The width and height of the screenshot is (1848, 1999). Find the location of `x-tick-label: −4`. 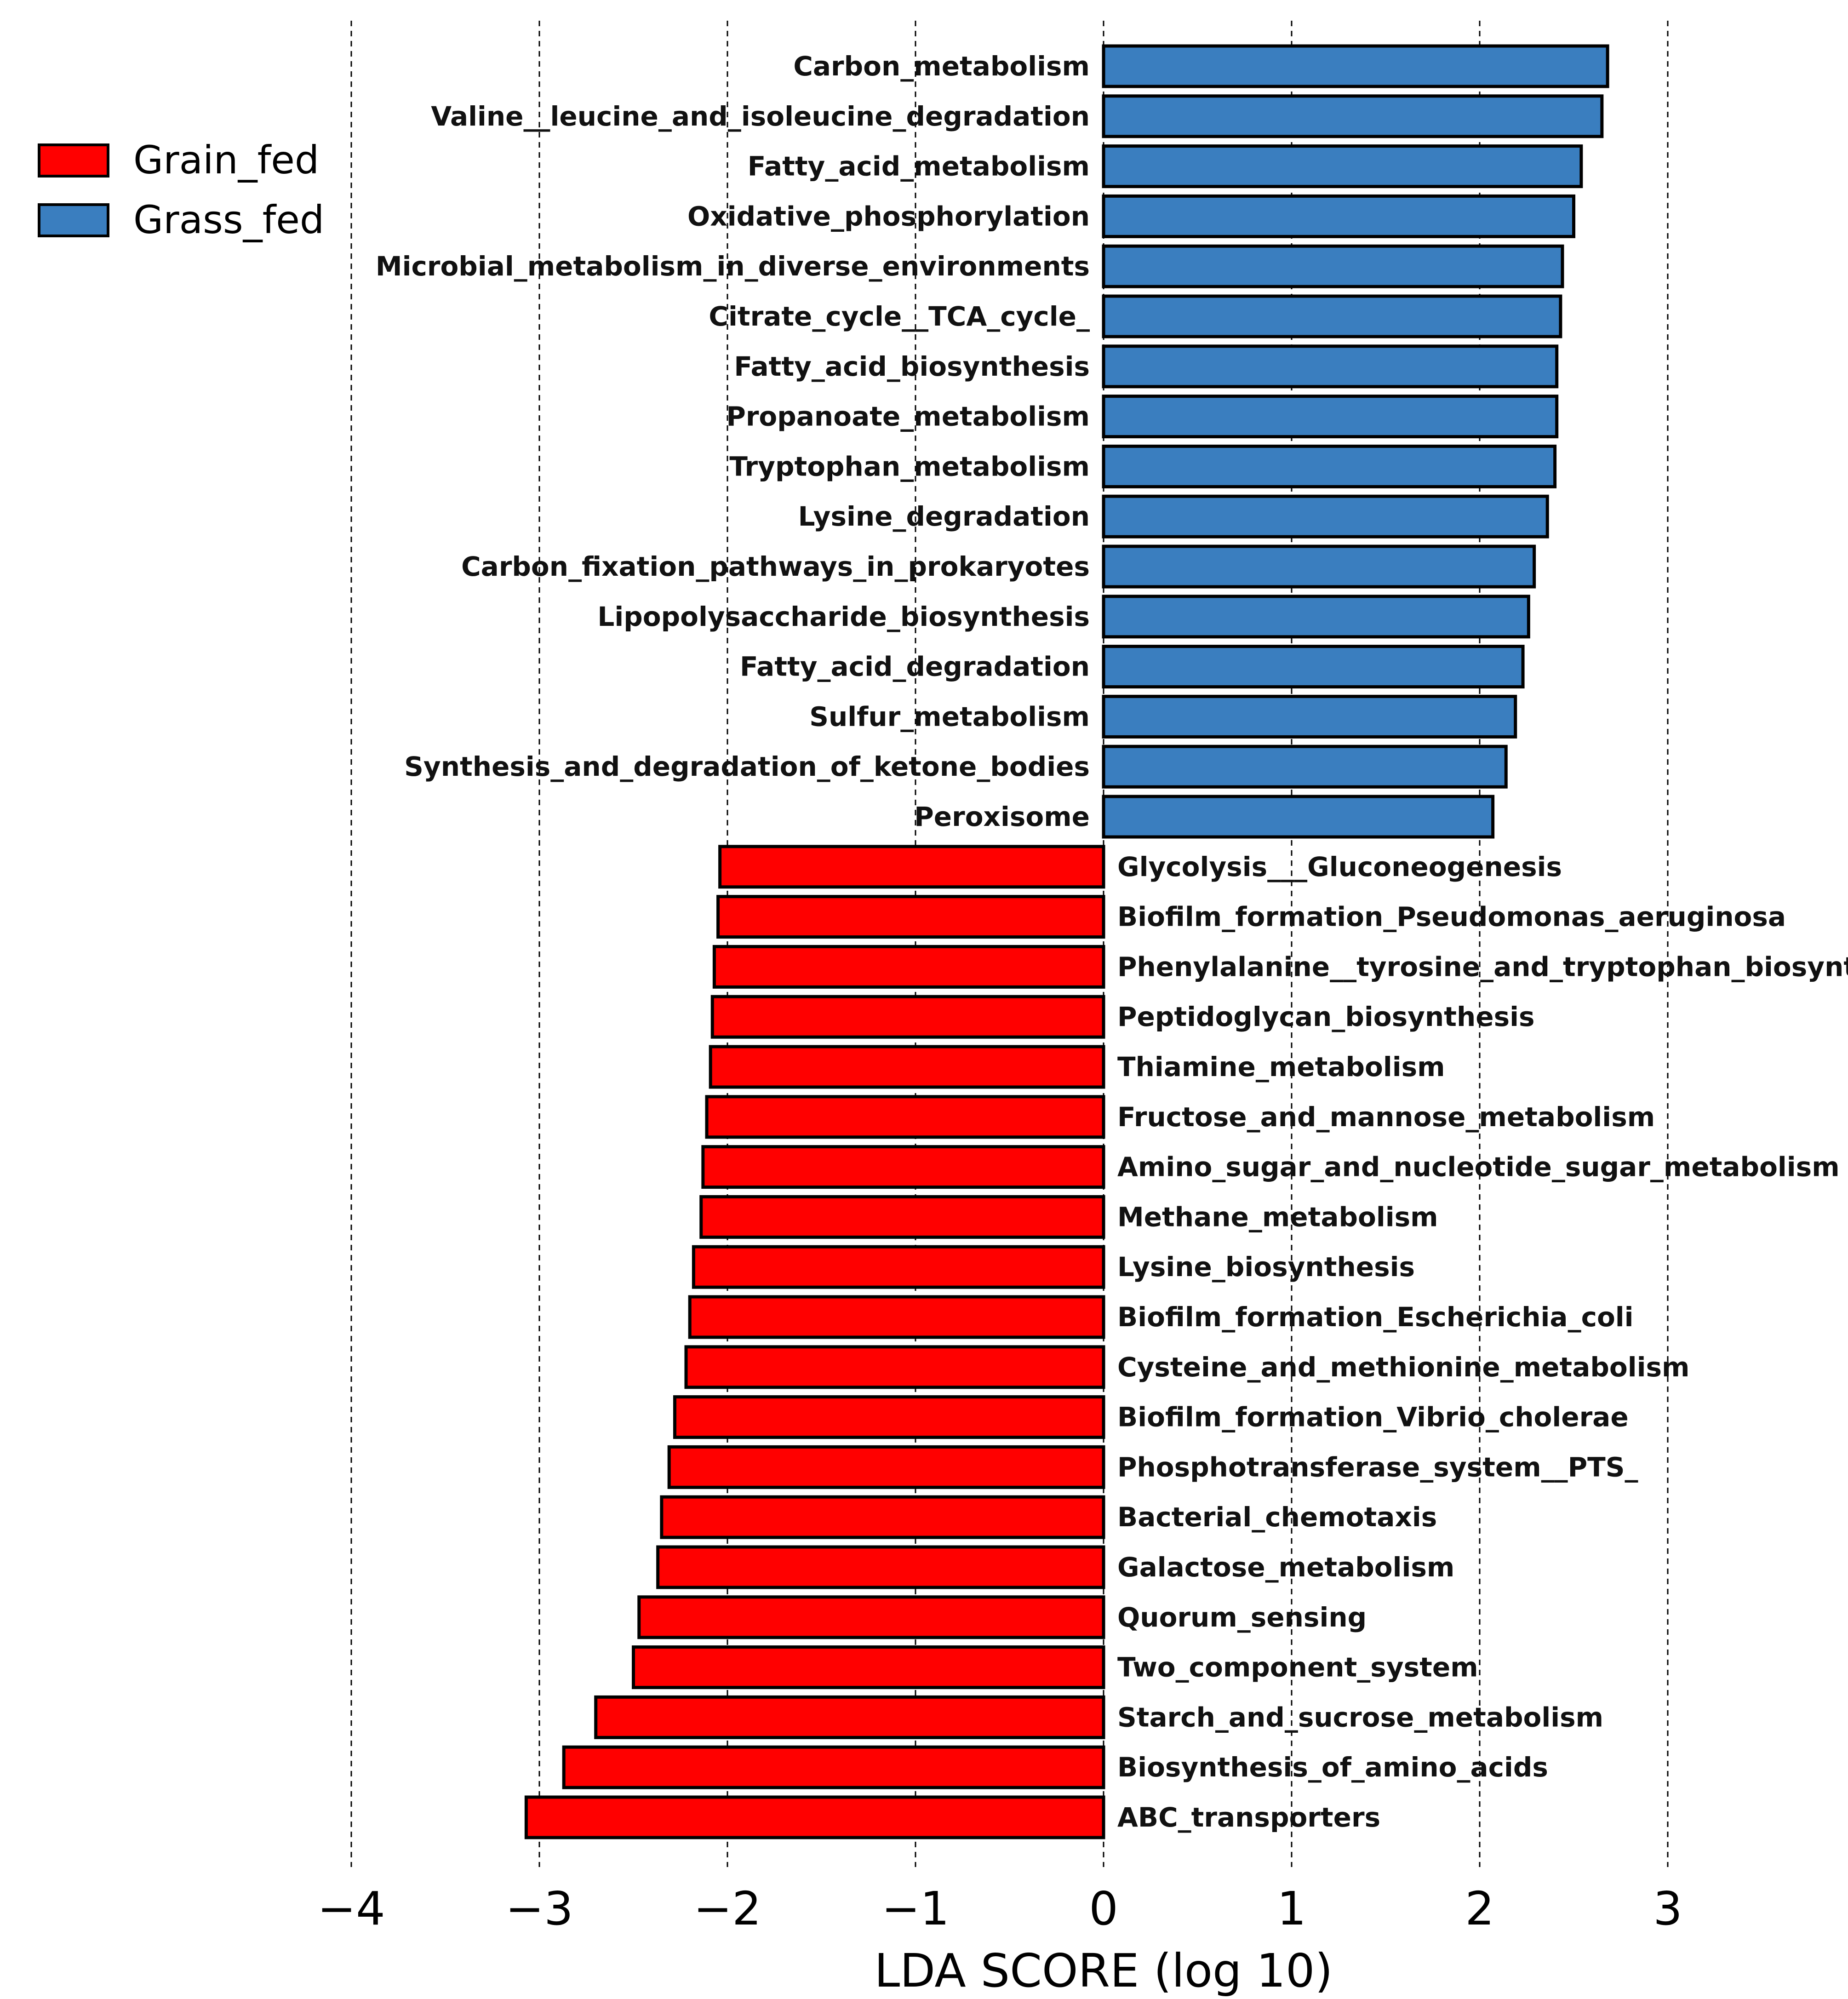

x-tick-label: −4 is located at coordinates (351, 1909).